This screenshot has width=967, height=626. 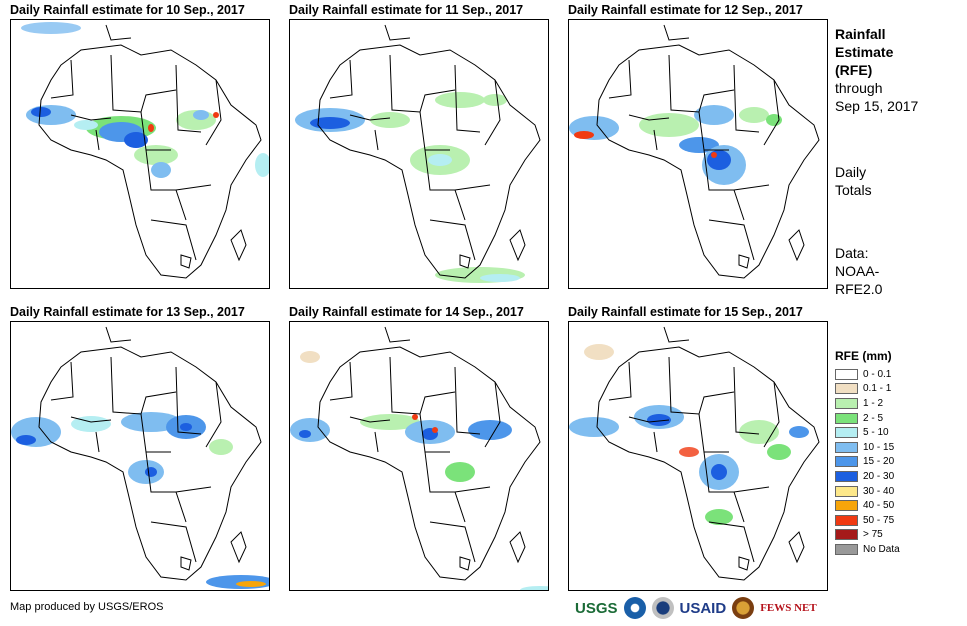 I want to click on legend-item: 15 - 20, so click(x=895, y=462).